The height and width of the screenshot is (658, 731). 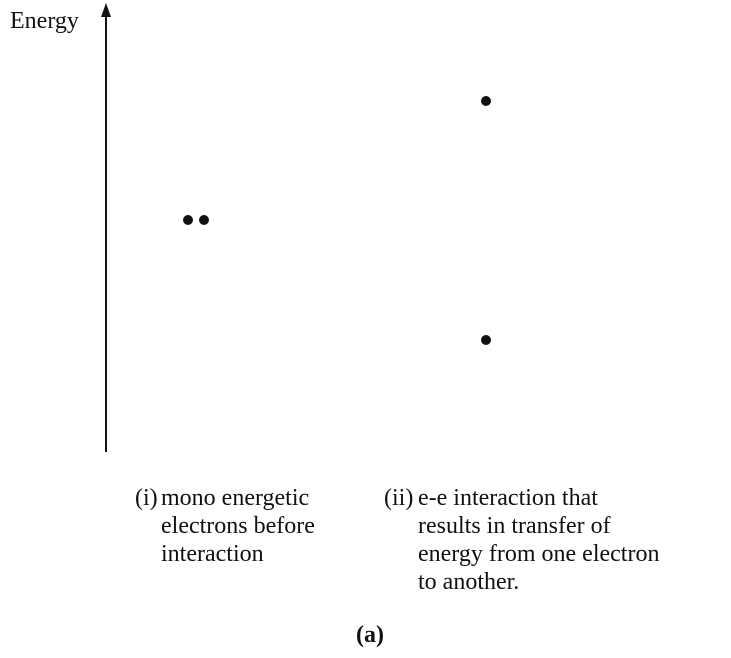 I want to click on axis-arrowhead, so click(x=106, y=10).